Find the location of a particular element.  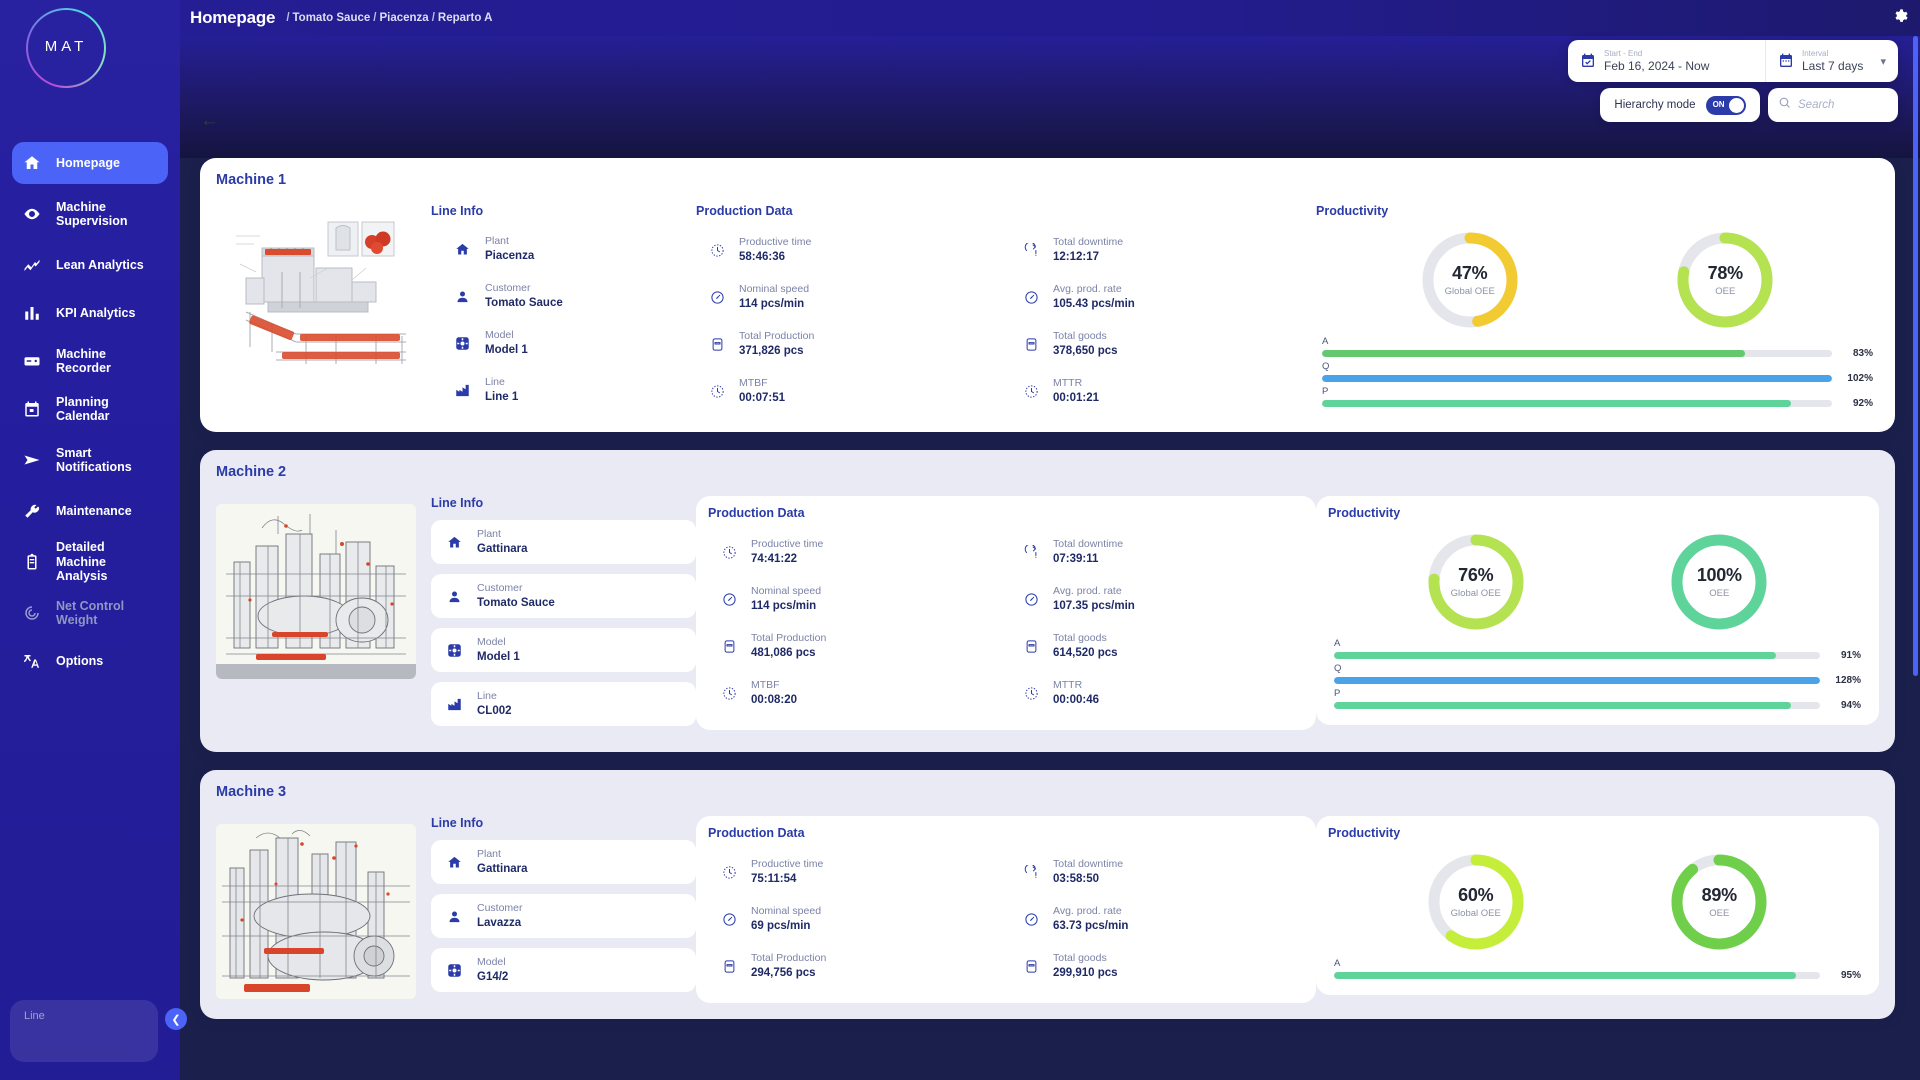

sidebar-item-maintenance: Maintenance is located at coordinates (90, 511).